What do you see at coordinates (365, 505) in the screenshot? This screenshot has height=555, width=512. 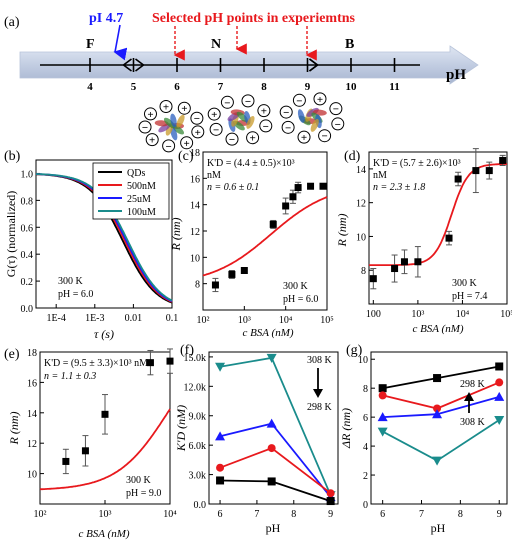 I see `panel-g-ytick-label: 0` at bounding box center [365, 505].